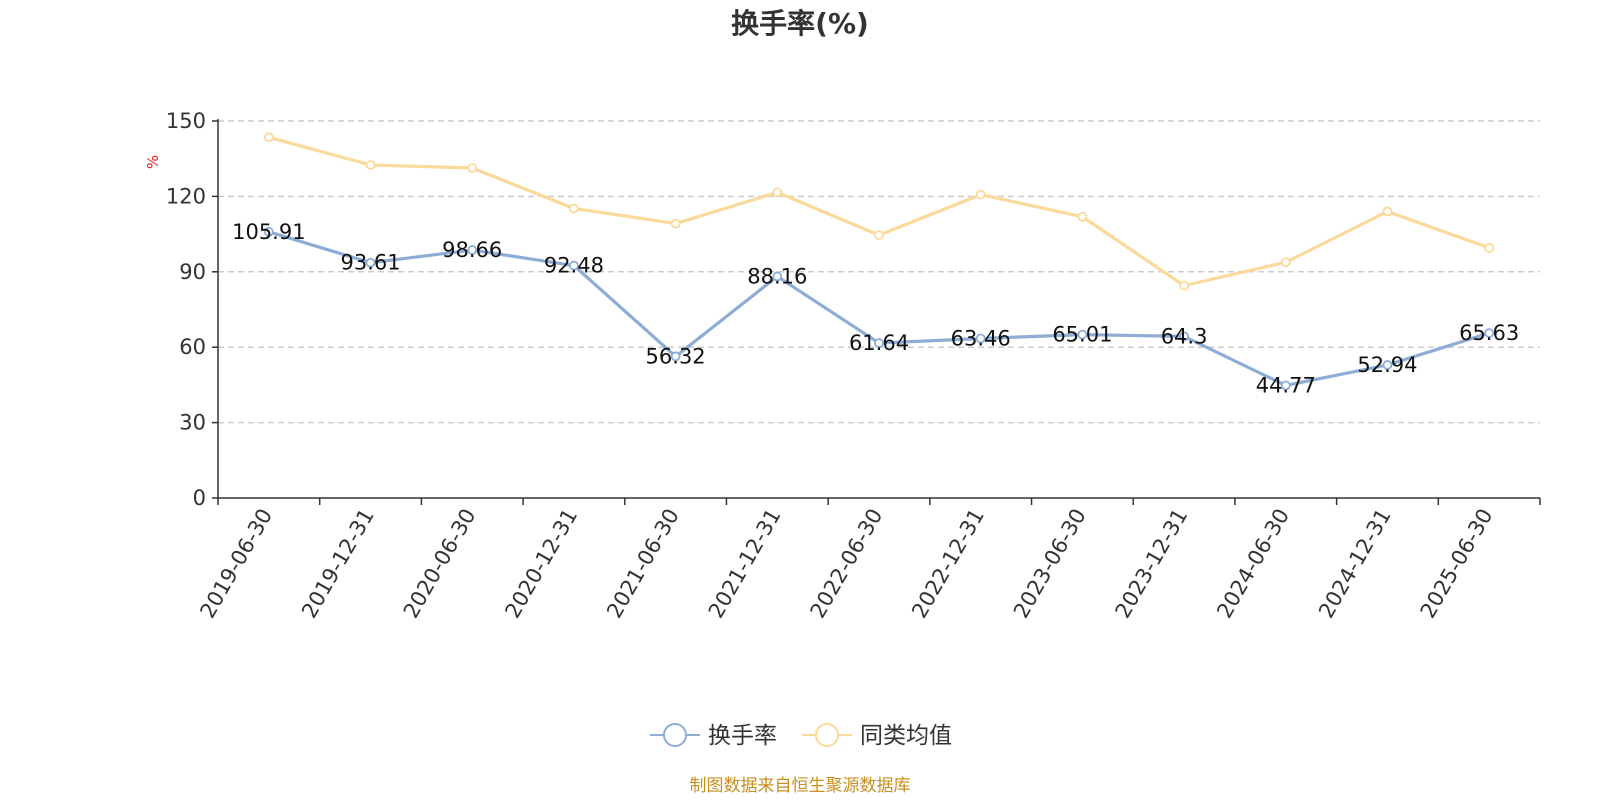  I want to click on series-0-label-6: 61.64, so click(879, 343).